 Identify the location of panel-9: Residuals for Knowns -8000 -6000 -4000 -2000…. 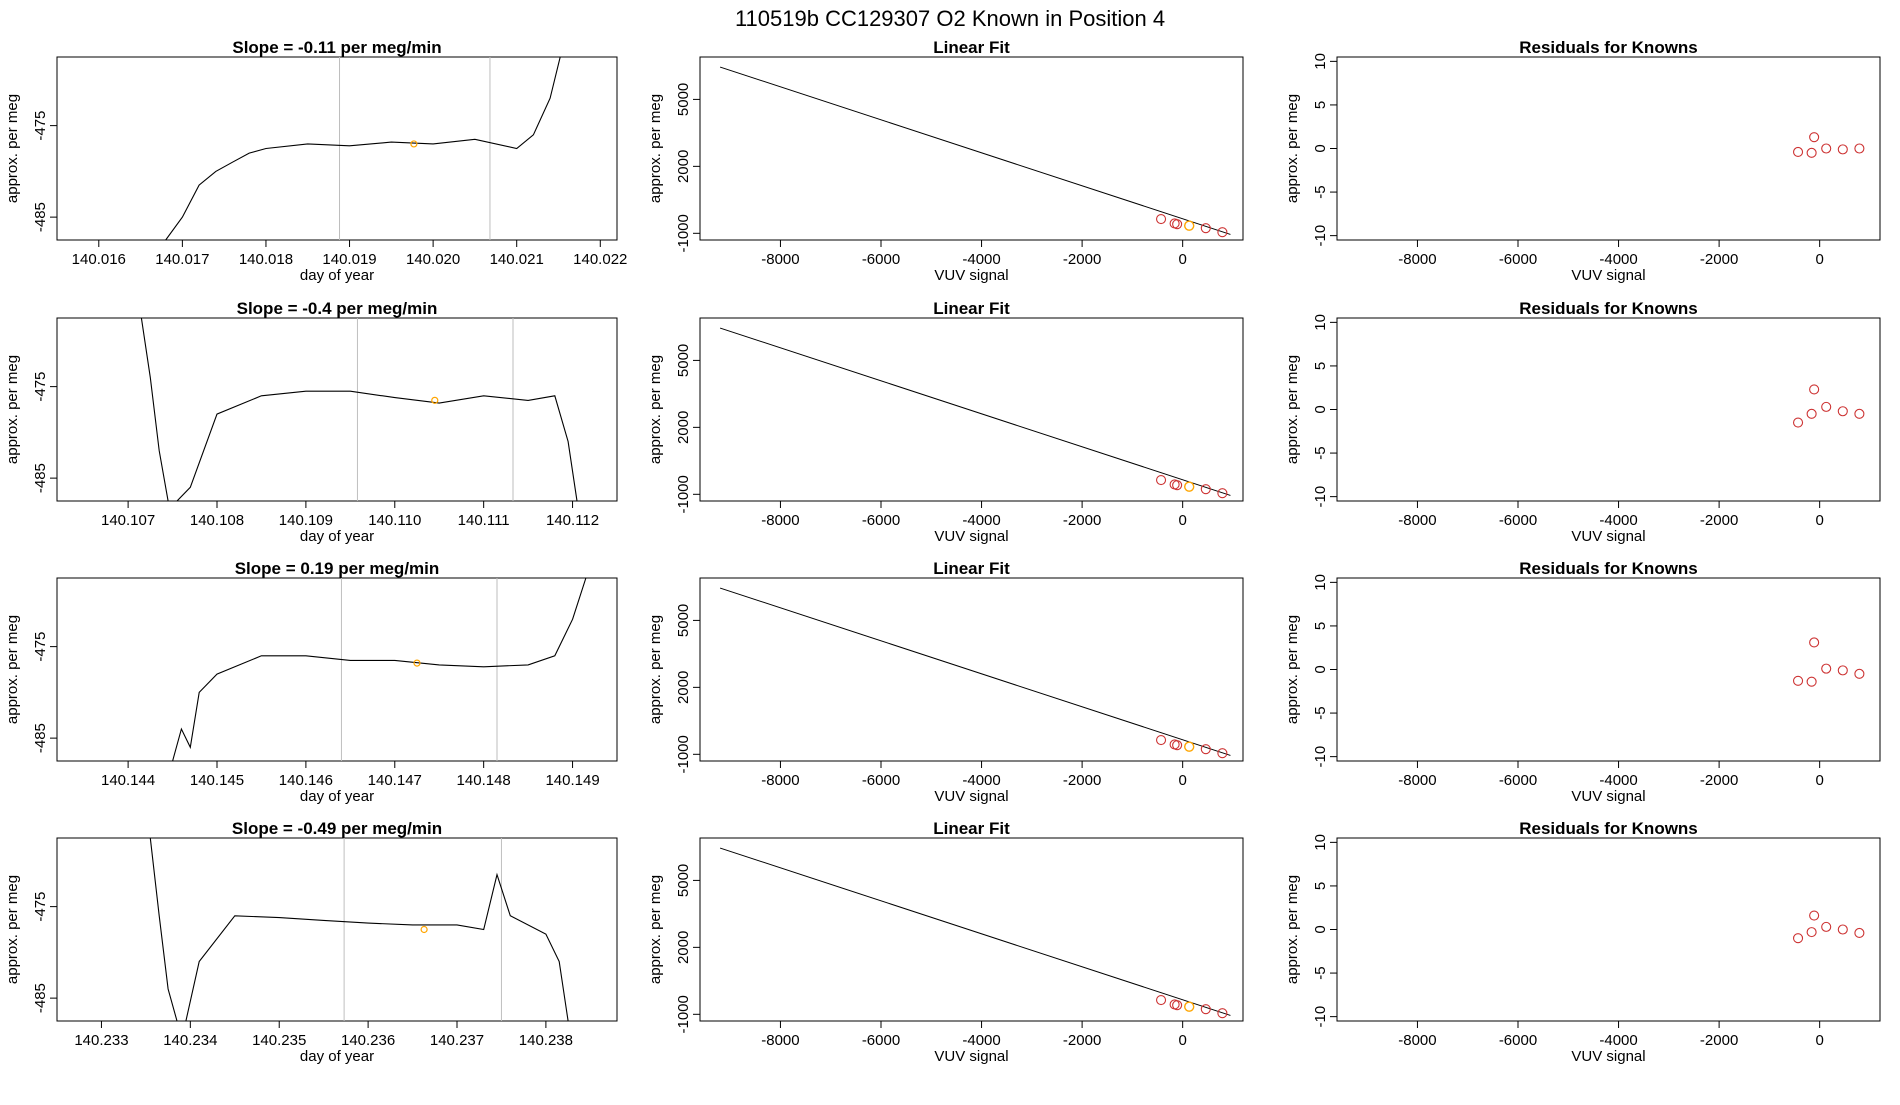
(1582, 161).